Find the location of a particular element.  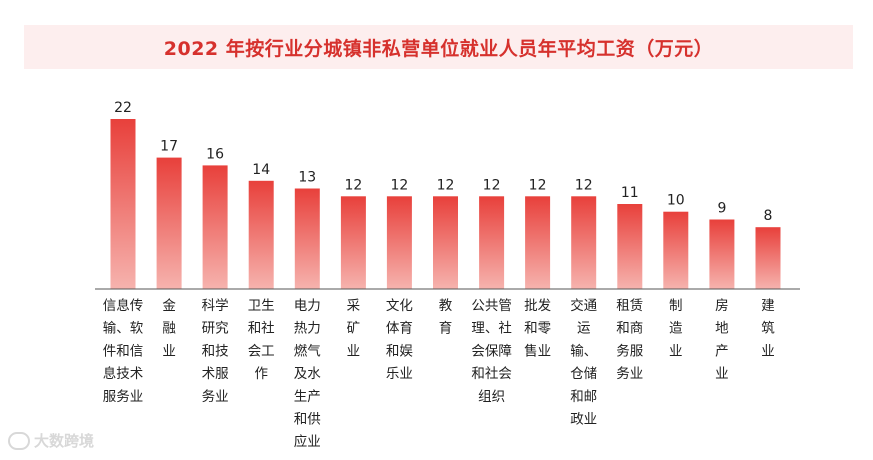

category-label-line: 公共管 is located at coordinates (491, 306).